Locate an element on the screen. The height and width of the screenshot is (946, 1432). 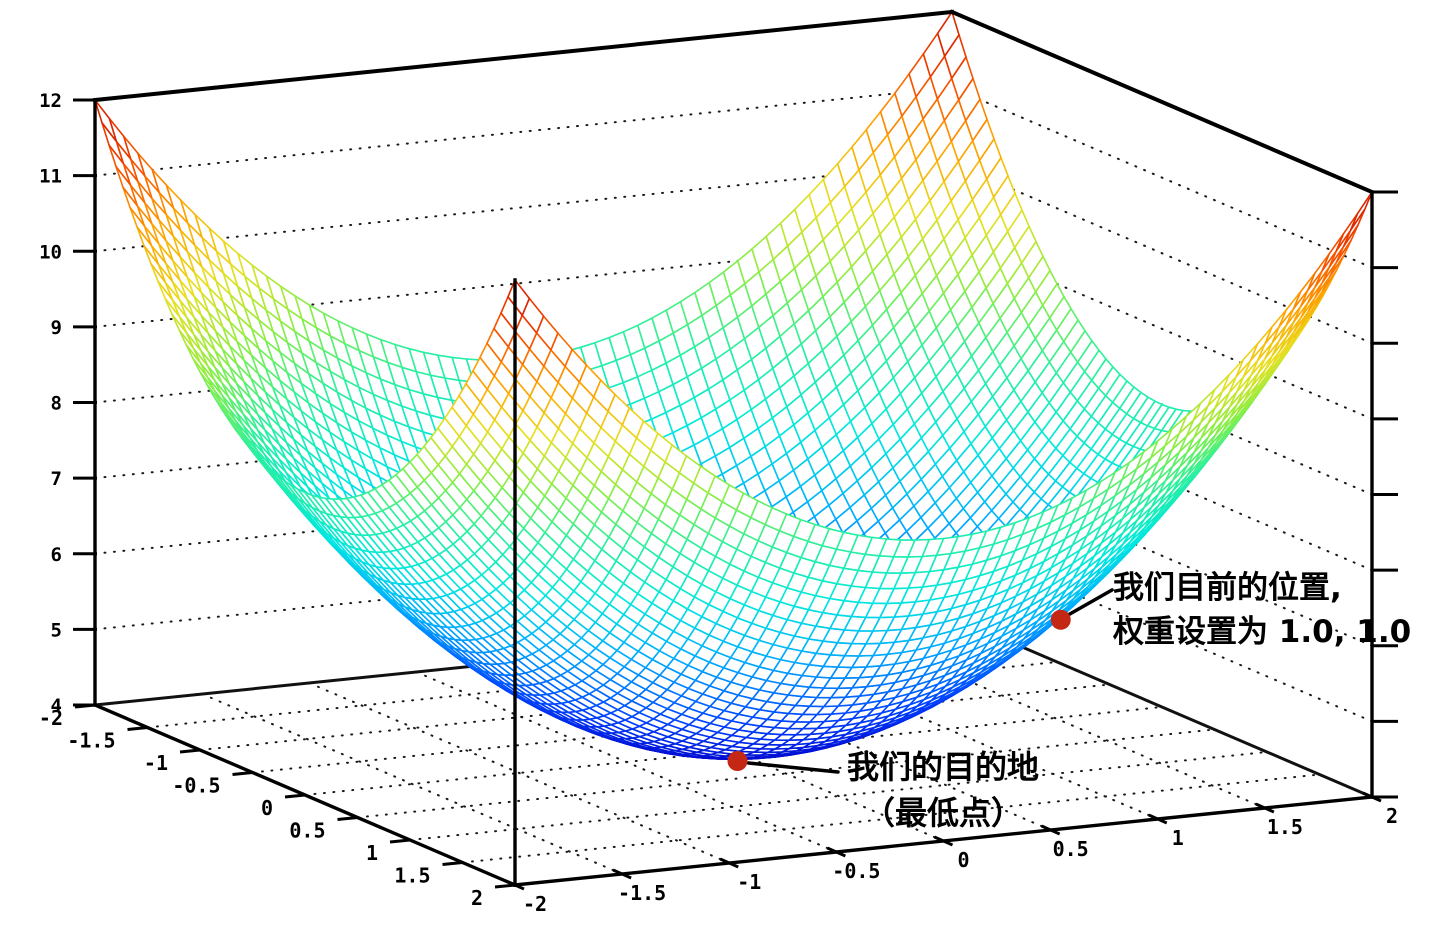
y-tick-label: -2 is located at coordinates (51, 718).